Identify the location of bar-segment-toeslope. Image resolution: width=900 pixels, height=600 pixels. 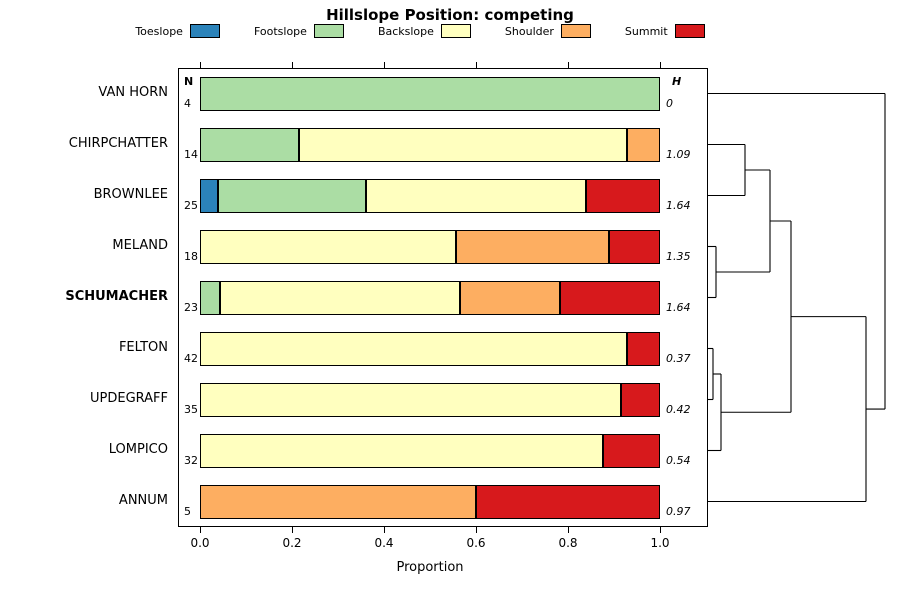
(209, 195).